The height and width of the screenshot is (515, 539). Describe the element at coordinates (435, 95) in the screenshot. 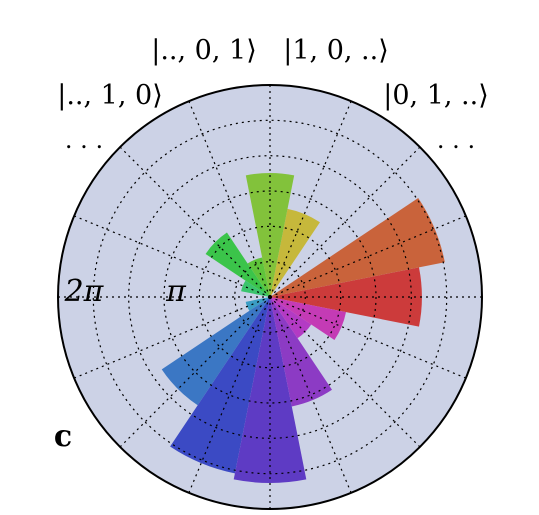

I see `label-ket-01-right: |0, 1, ..⟩` at that location.